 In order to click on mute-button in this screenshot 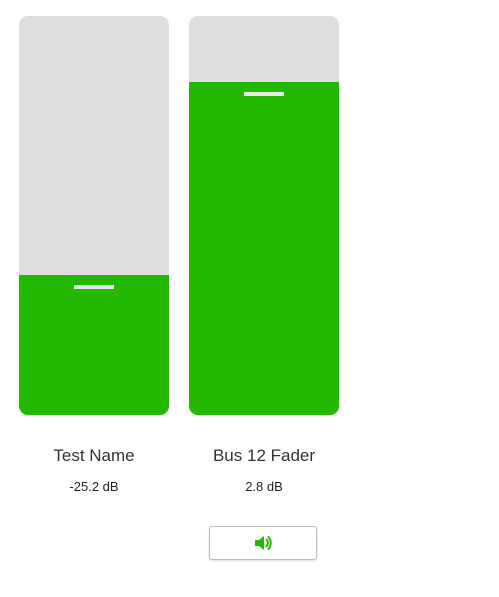, I will do `click(263, 543)`.